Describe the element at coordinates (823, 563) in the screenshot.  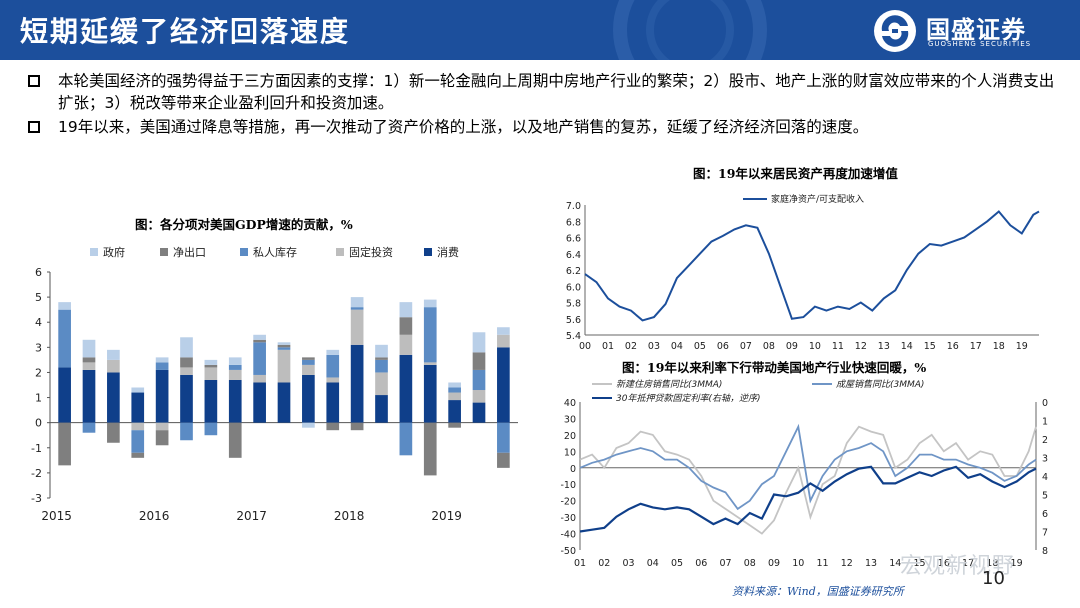
I see `x-tick-label: 11` at that location.